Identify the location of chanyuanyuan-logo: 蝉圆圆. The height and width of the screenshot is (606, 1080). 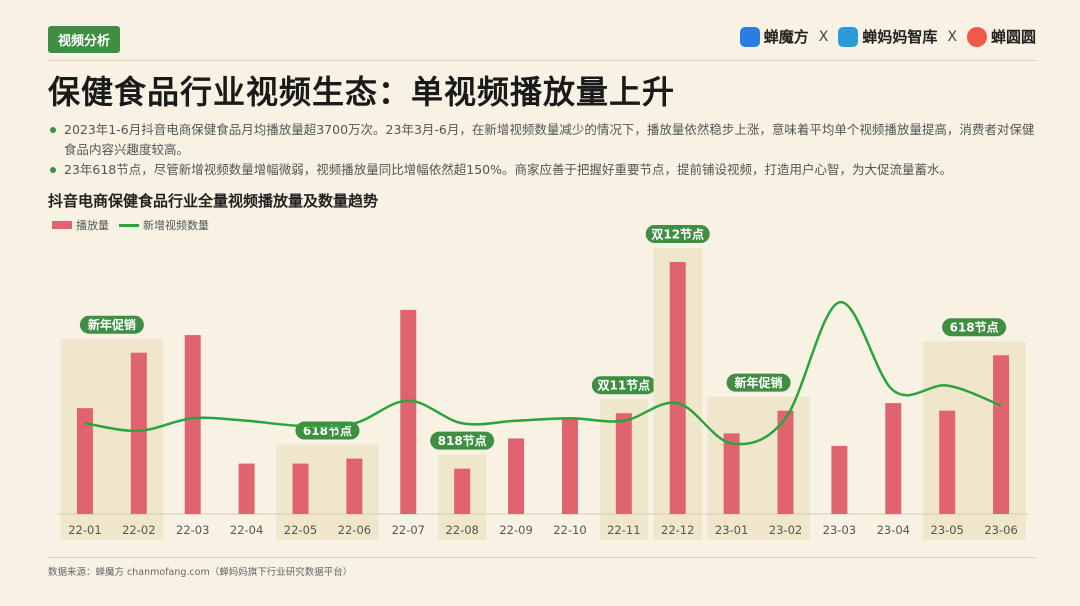
(1001, 36).